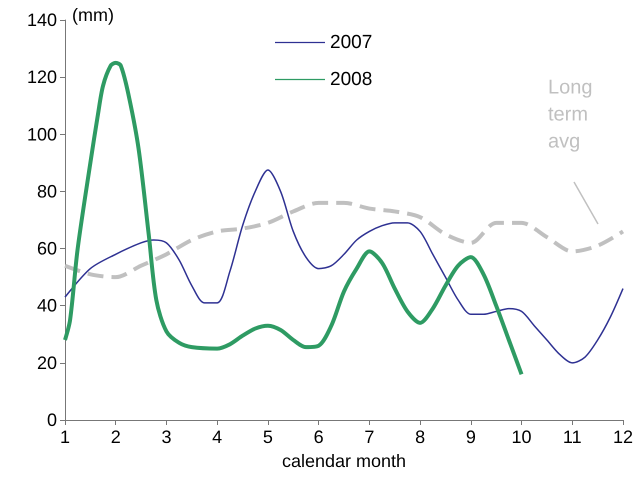 This screenshot has height=487, width=637. What do you see at coordinates (572, 437) in the screenshot?
I see `x-tick-label: 11` at bounding box center [572, 437].